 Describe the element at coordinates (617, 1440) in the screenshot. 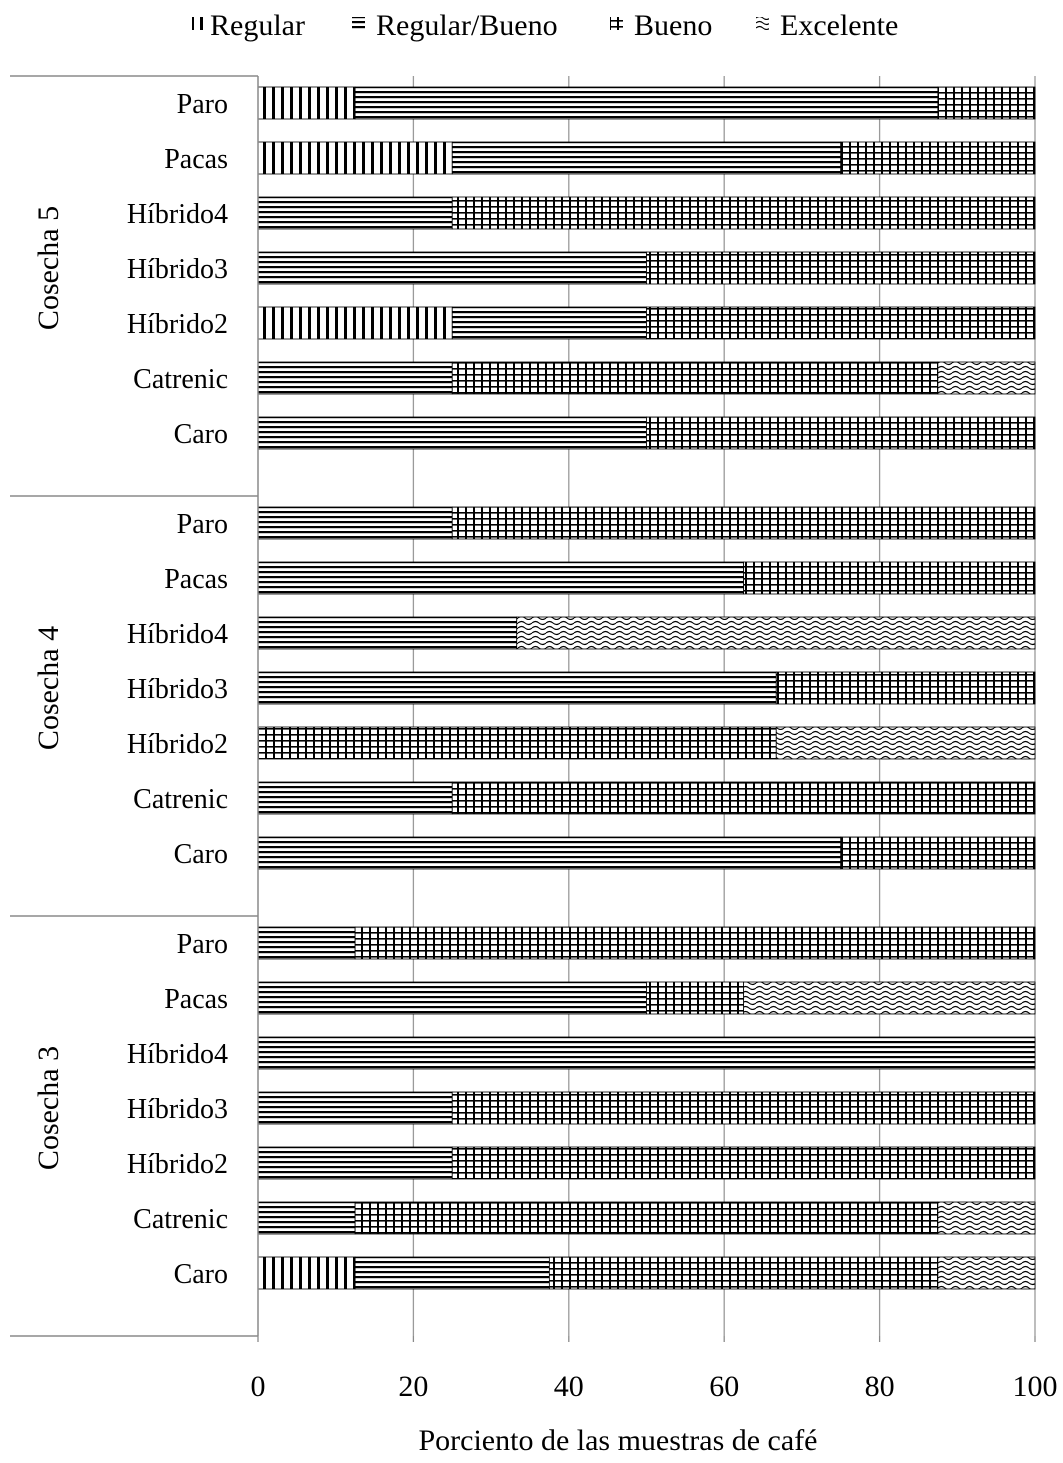

I see `x-axis-label: Porciento de las muestras de café` at that location.